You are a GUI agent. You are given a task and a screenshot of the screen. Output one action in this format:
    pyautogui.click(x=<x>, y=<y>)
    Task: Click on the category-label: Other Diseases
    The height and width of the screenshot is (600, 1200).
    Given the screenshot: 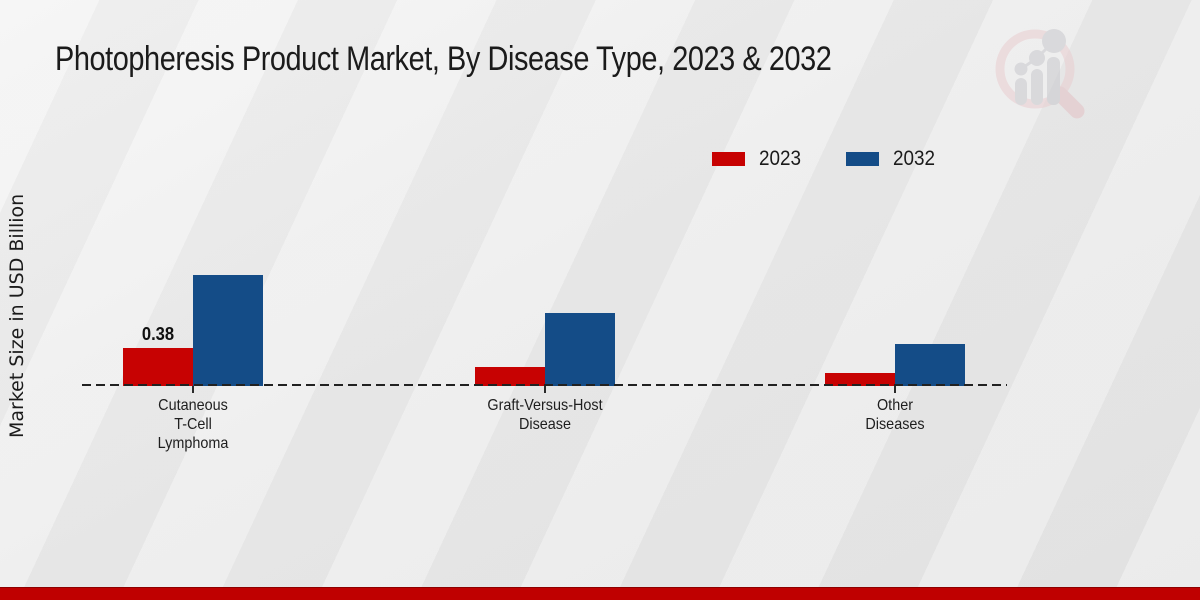 What is the action you would take?
    pyautogui.click(x=895, y=415)
    